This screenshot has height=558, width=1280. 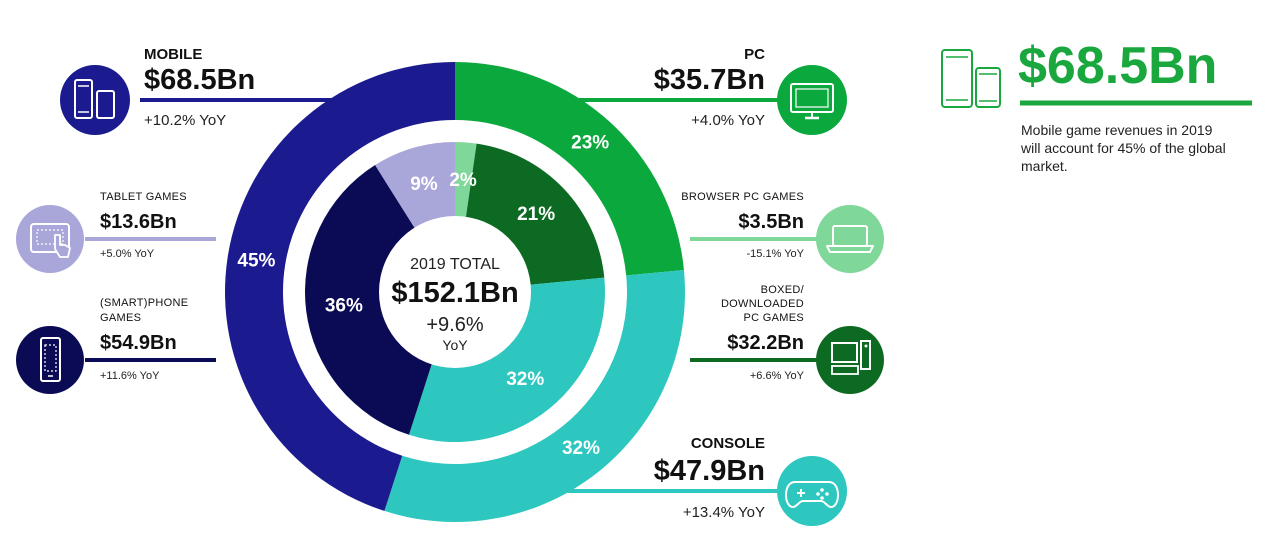 I want to click on boxed-pc-title-line2: DOWNLOADED, so click(x=762, y=304).